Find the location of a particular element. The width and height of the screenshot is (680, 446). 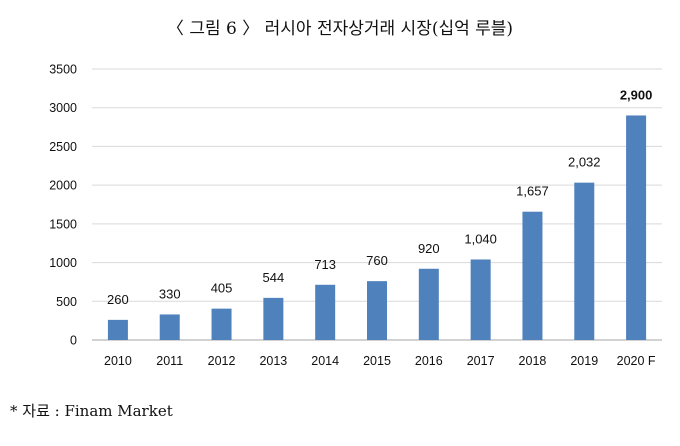

x-tick-label: 2010 is located at coordinates (118, 361).